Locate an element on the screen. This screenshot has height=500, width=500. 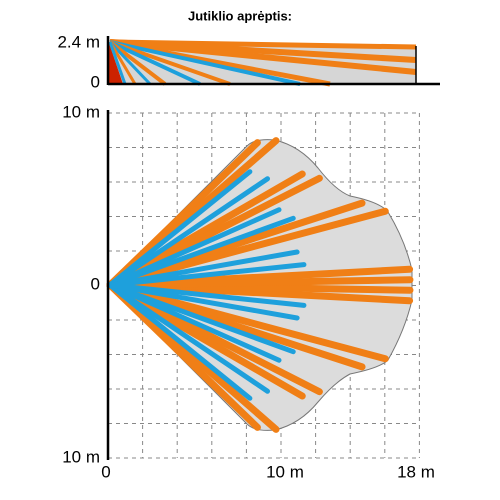
y-top-label: 10 m is located at coordinates (81, 111).